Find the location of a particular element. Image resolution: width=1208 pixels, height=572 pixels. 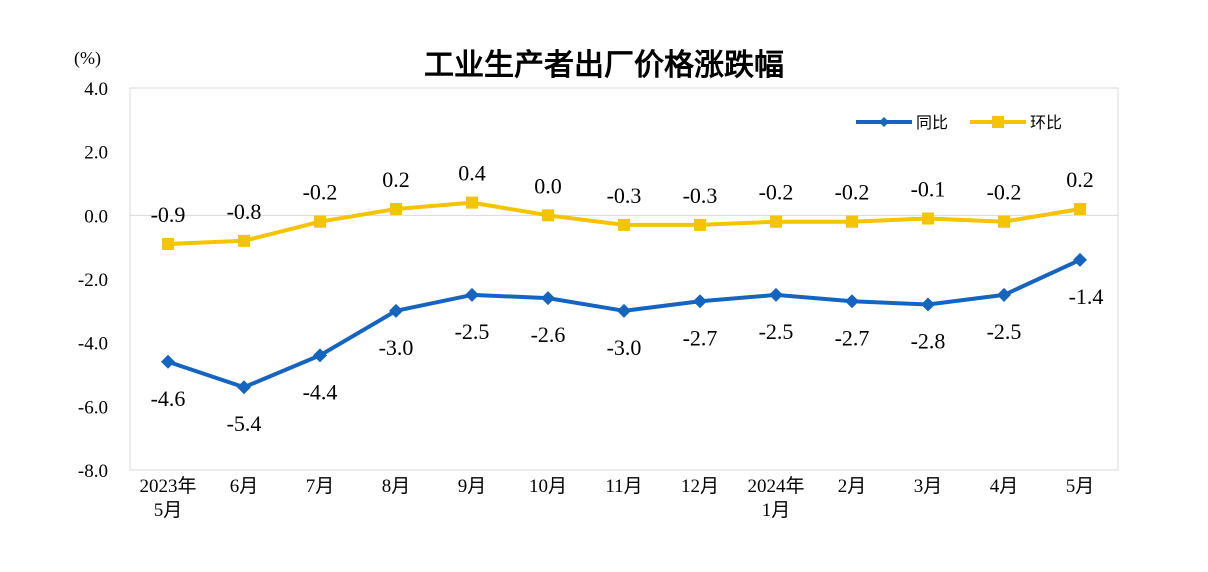

x-tick-label: 3月 is located at coordinates (928, 486).